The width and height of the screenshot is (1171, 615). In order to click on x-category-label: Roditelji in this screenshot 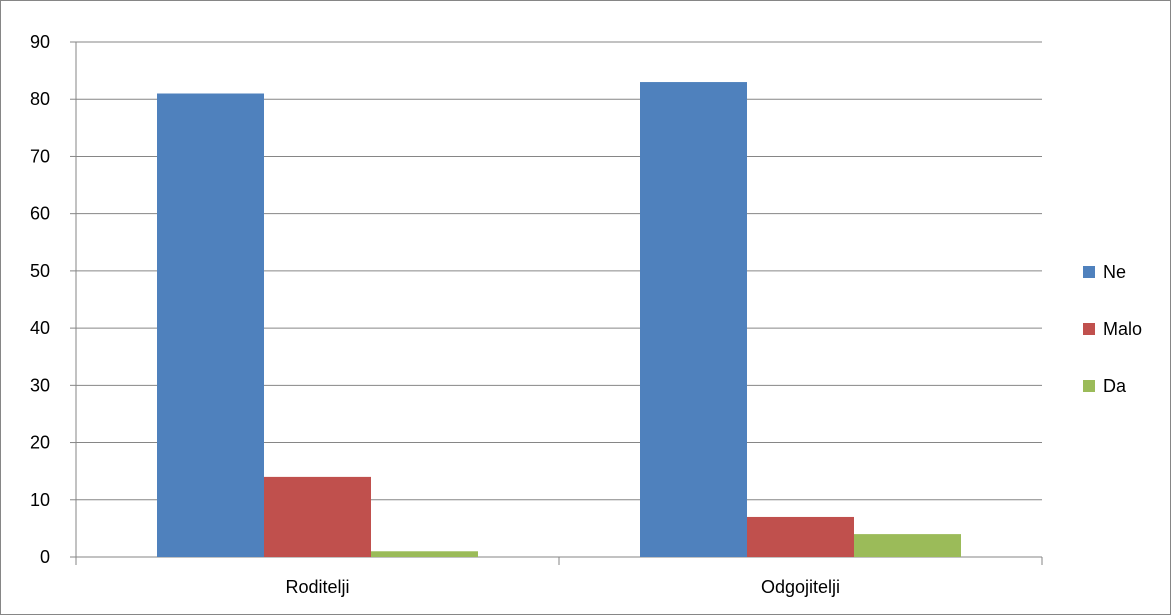, I will do `click(317, 587)`.